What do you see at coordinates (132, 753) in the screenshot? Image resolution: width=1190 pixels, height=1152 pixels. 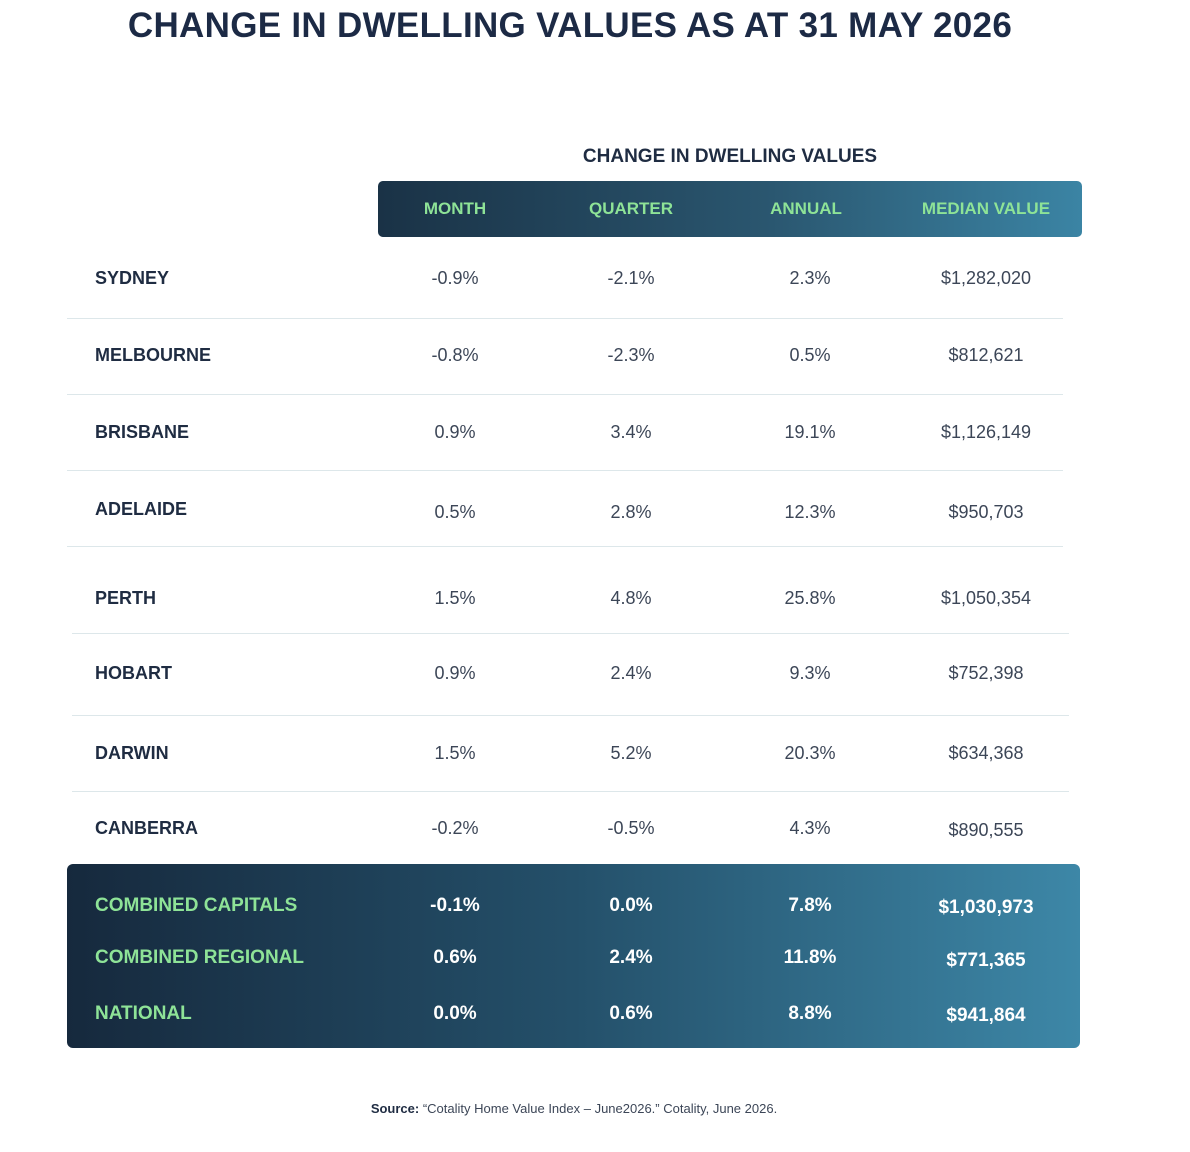 I see `row-label: DARWIN` at bounding box center [132, 753].